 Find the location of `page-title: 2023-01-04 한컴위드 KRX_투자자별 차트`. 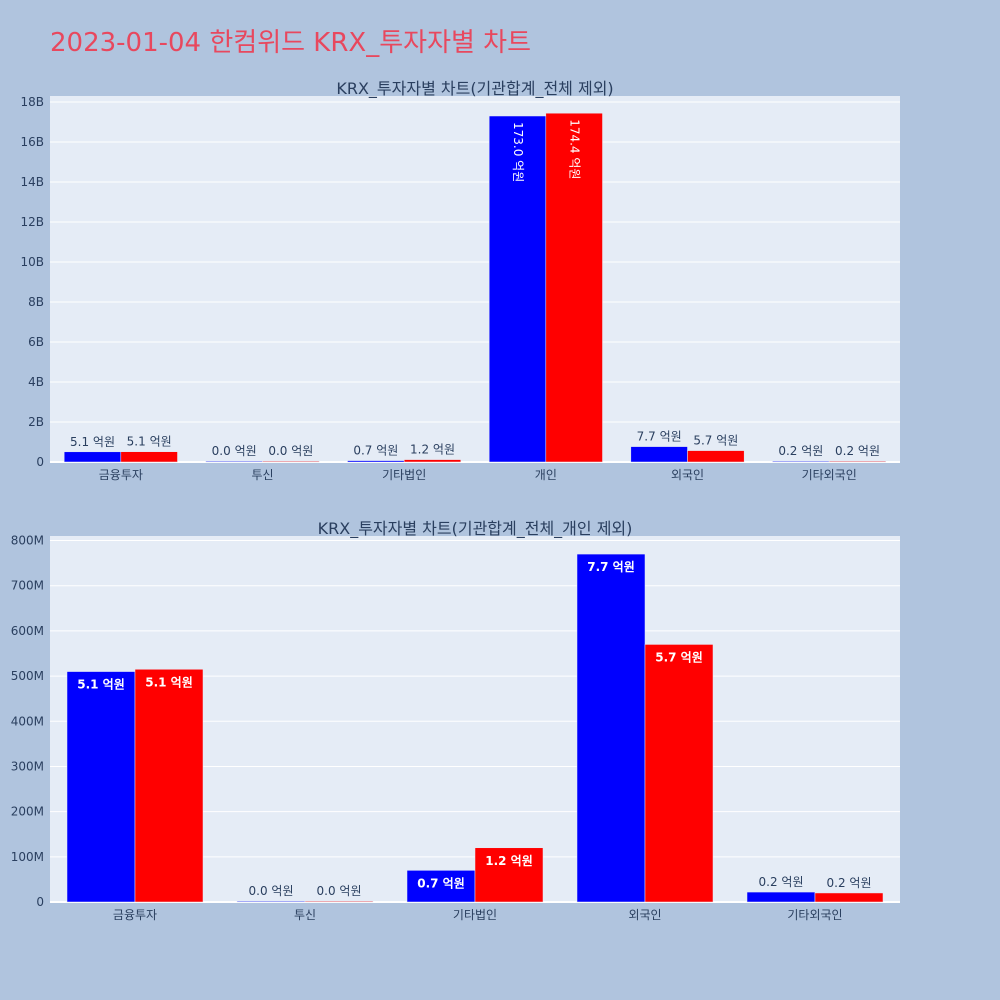

page-title: 2023-01-04 한컴위드 KRX_투자자별 차트 is located at coordinates (291, 43).